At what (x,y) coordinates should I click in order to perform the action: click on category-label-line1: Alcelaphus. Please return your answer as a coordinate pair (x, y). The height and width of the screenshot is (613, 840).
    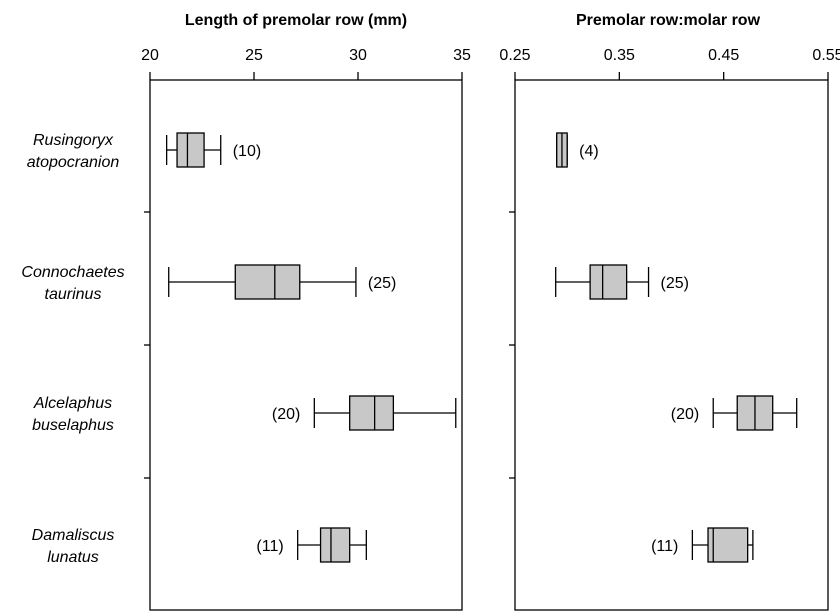
    Looking at the image, I should click on (72, 403).